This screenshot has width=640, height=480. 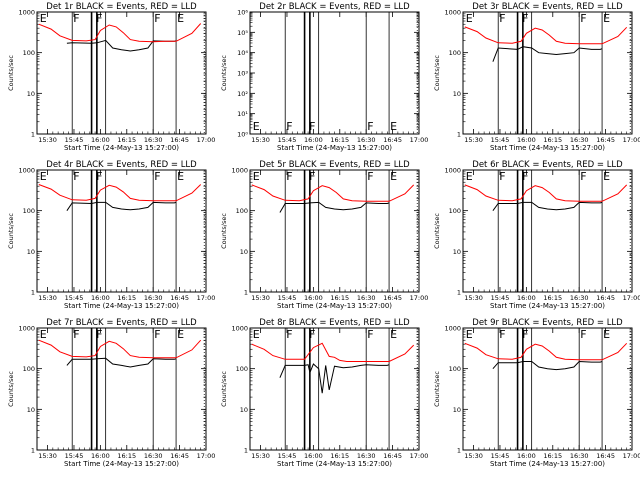 I want to click on chart-title: Det 5r BLACK = Events, RED = LLD, so click(x=334, y=165).